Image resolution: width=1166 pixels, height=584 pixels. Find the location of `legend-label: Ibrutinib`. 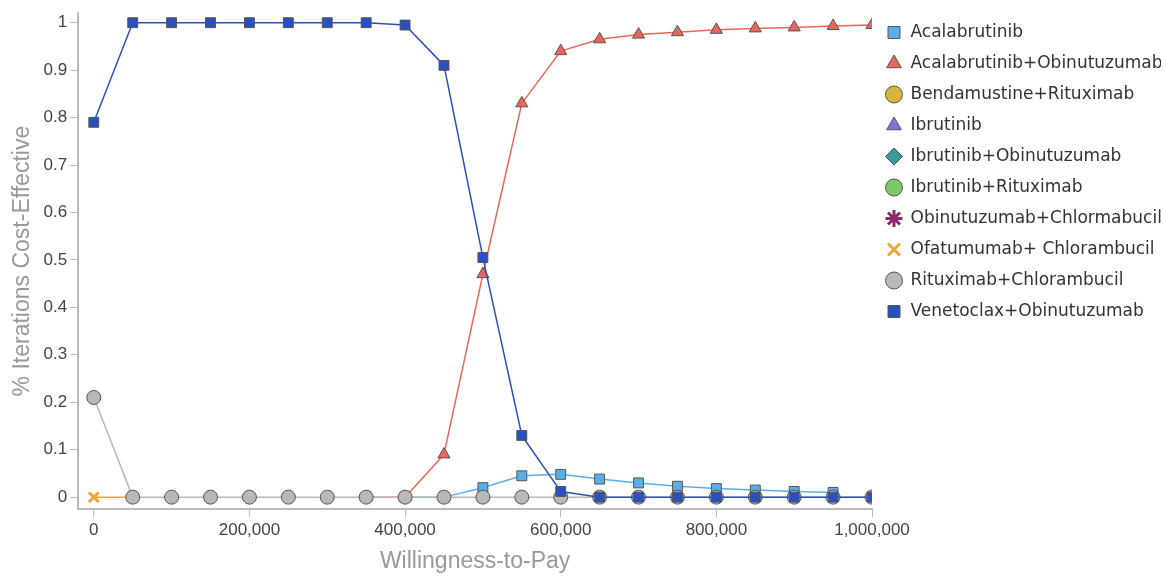

legend-label: Ibrutinib is located at coordinates (946, 123).